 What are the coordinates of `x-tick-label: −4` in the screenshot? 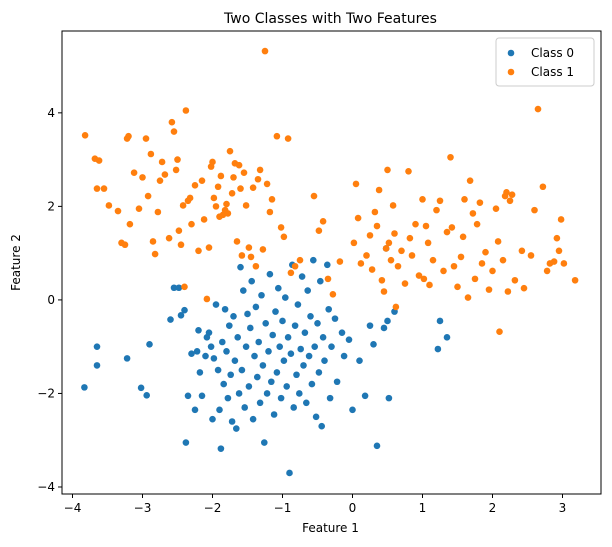 It's located at (73, 508).